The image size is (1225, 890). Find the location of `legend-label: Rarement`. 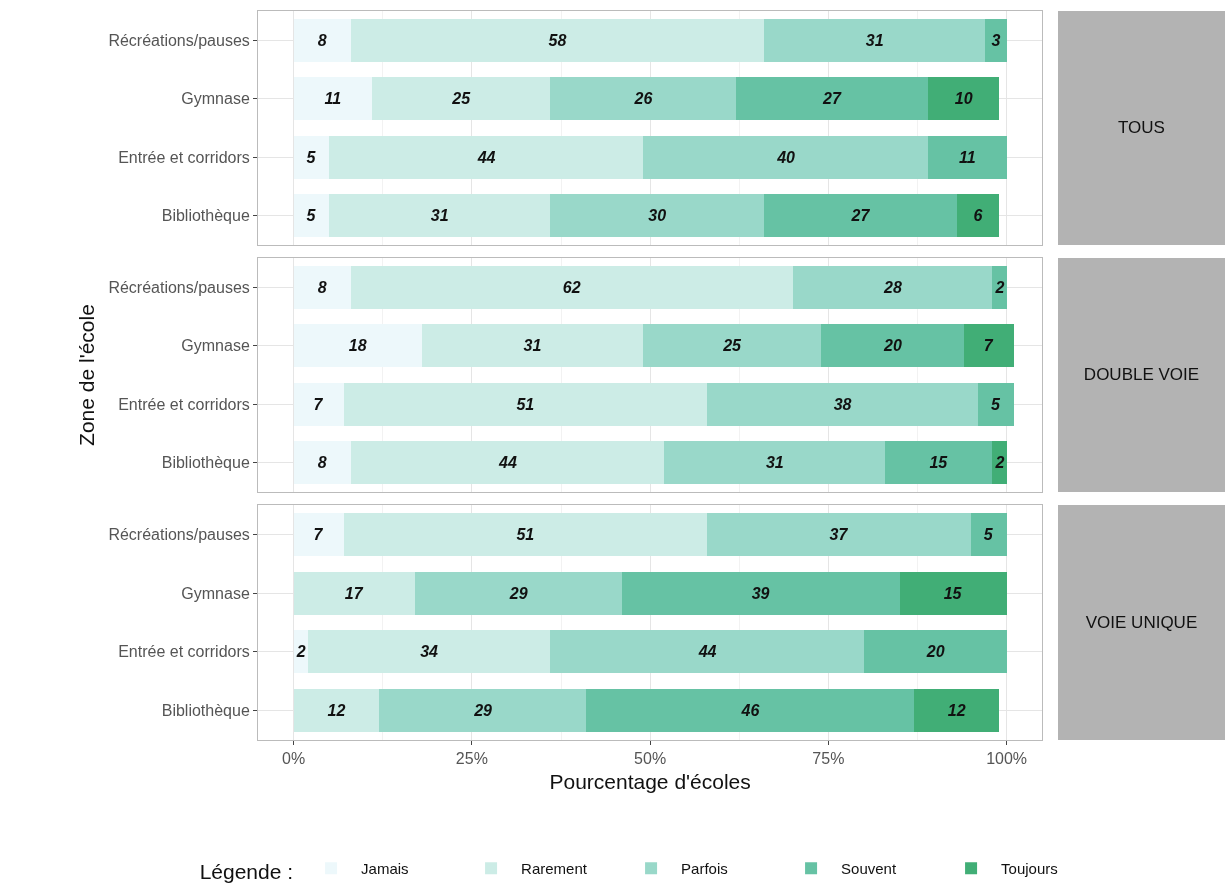

legend-label: Rarement is located at coordinates (554, 869).